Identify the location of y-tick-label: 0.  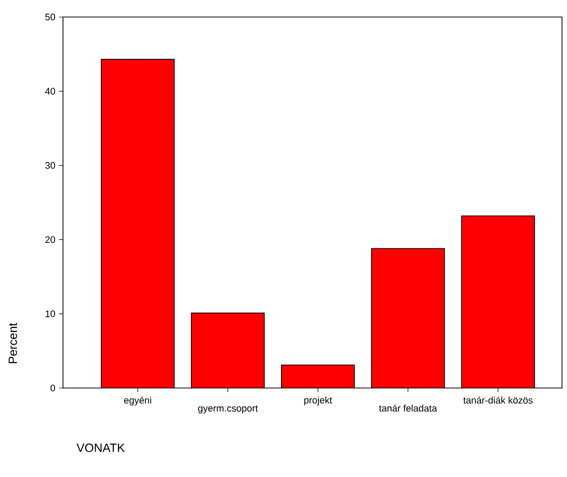
(53, 388).